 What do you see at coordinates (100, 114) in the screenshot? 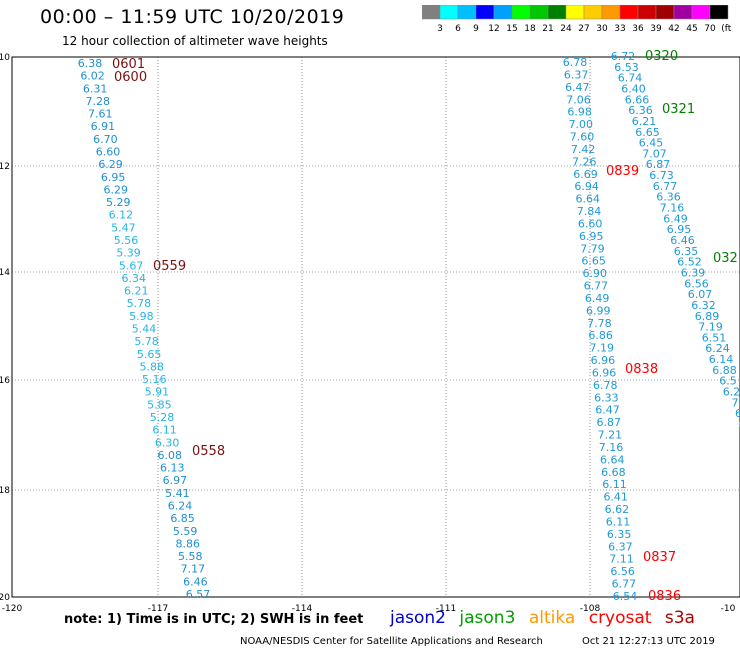
I see `wave-height-label: 7.61` at bounding box center [100, 114].